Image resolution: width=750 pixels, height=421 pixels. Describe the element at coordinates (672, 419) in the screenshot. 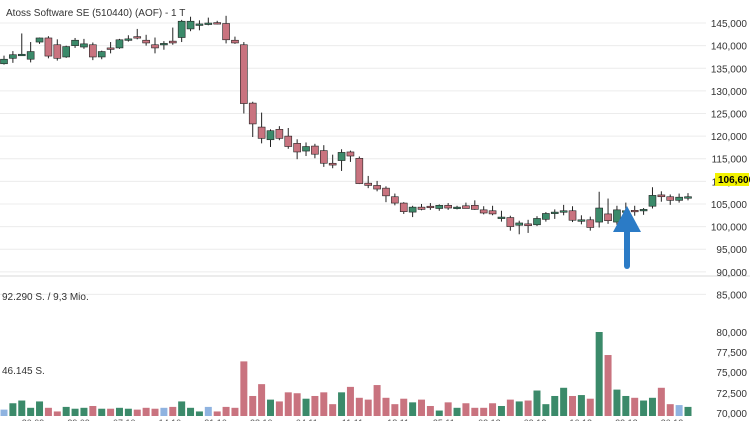

I see `date-tick-label: 30.12` at that location.